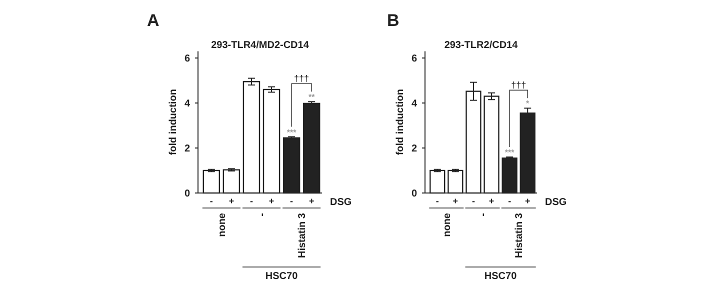  Describe the element at coordinates (481, 45) in the screenshot. I see `chart-title: 293-TLR2/CD14` at that location.